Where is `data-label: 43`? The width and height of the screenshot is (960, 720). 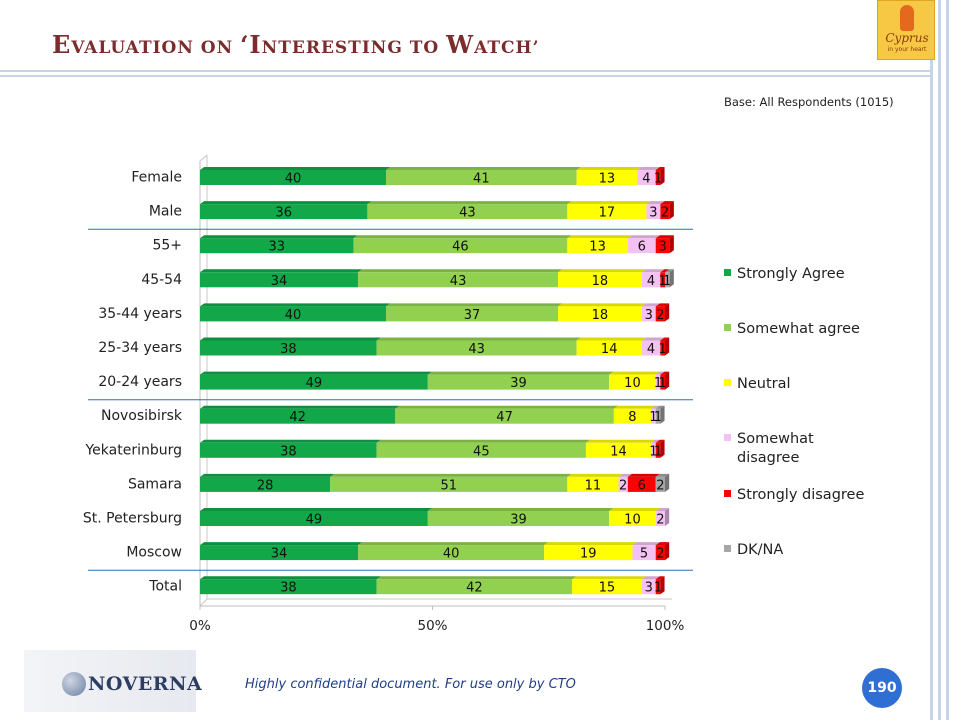
data-label: 43 is located at coordinates (476, 349).